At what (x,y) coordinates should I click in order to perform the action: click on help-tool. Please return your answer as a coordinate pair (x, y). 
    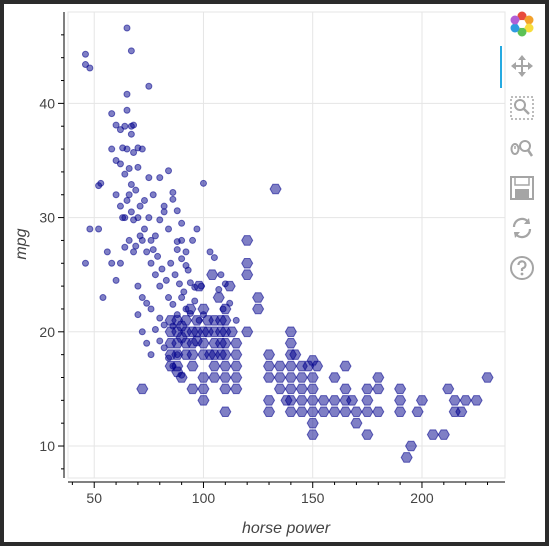
    Looking at the image, I should click on (522, 268).